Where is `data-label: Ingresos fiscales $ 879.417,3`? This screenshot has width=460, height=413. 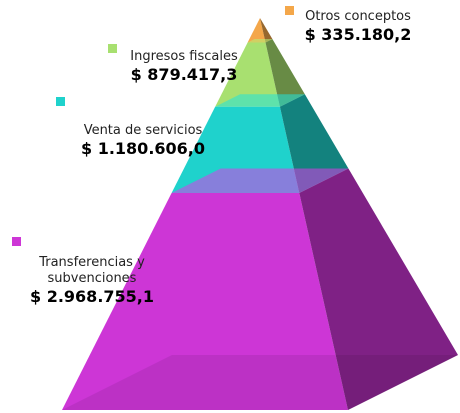
data-label: Ingresos fiscales $ 879.417,3 is located at coordinates (184, 66).